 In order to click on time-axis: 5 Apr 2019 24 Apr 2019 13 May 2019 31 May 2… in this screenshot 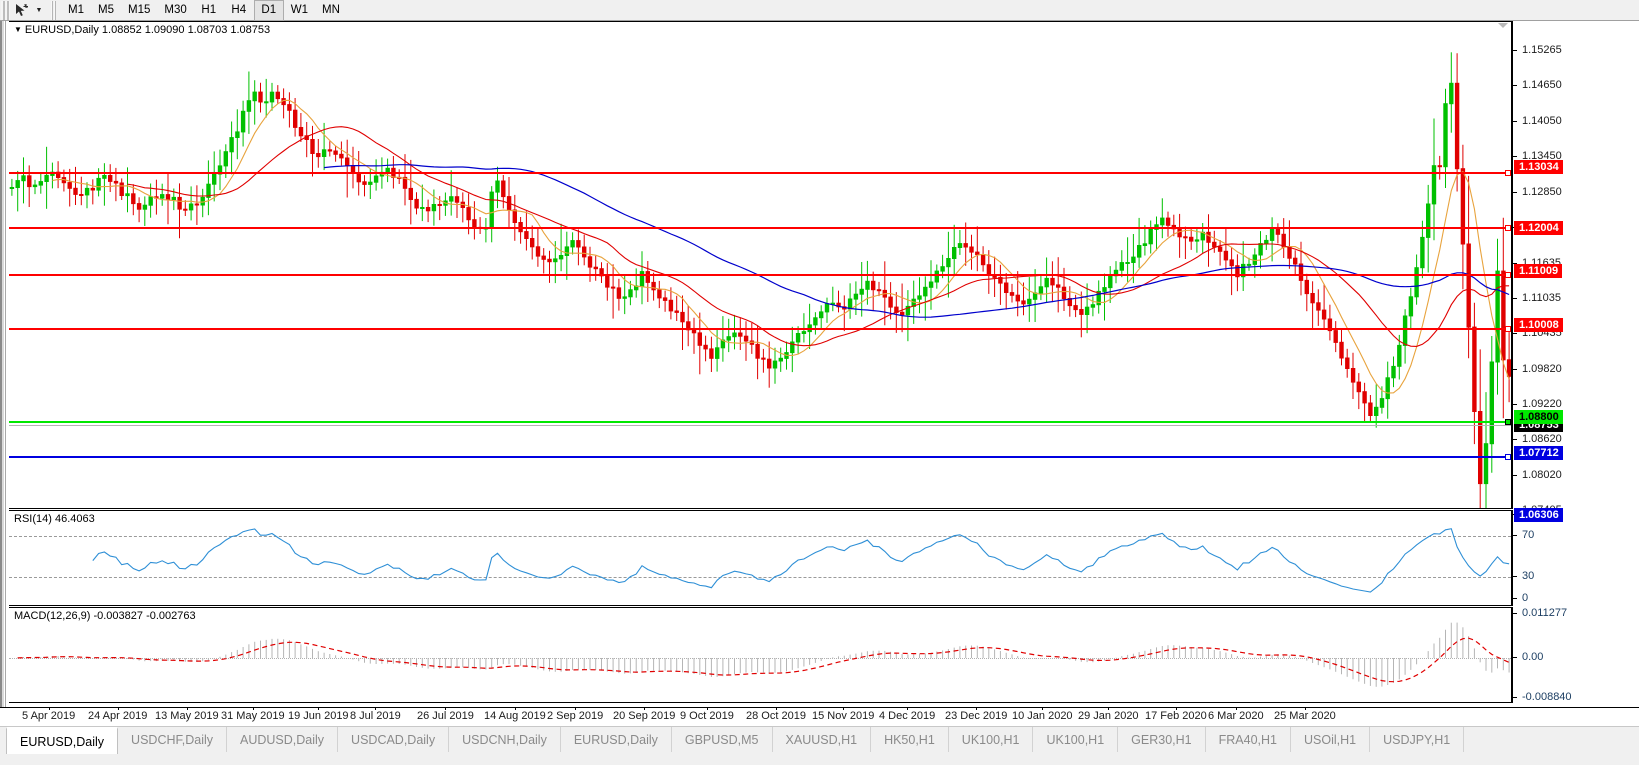, I will do `click(819, 716)`.